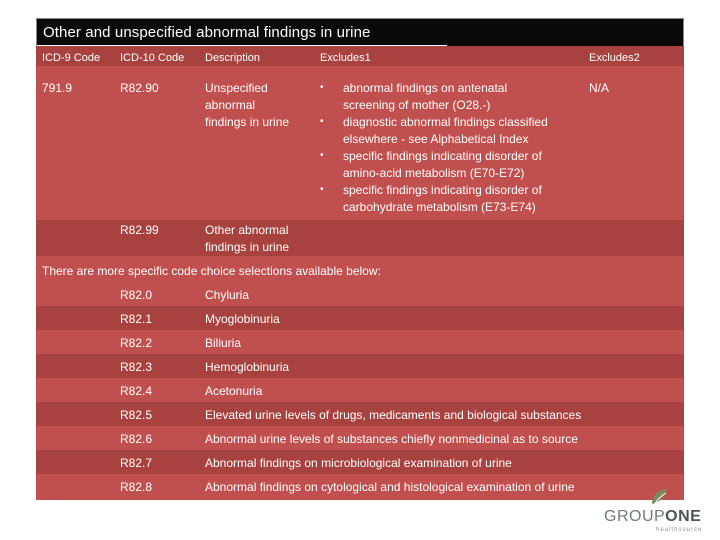  Describe the element at coordinates (136, 463) in the screenshot. I see `code-cell: R82.7` at that location.